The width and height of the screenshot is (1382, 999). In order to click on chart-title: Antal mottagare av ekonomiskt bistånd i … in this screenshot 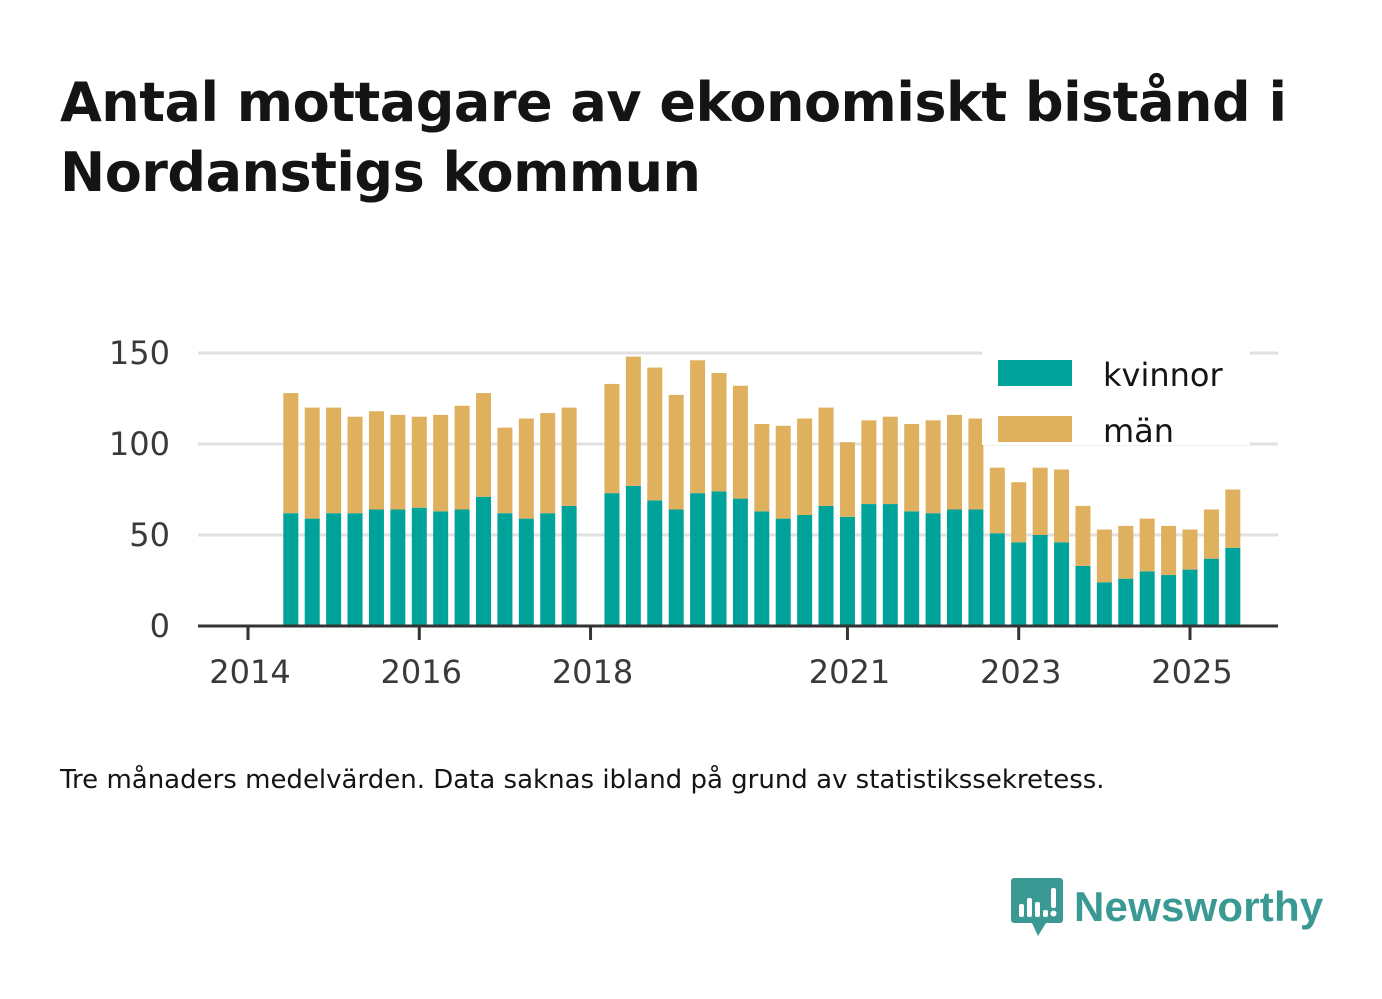, I will do `click(673, 137)`.